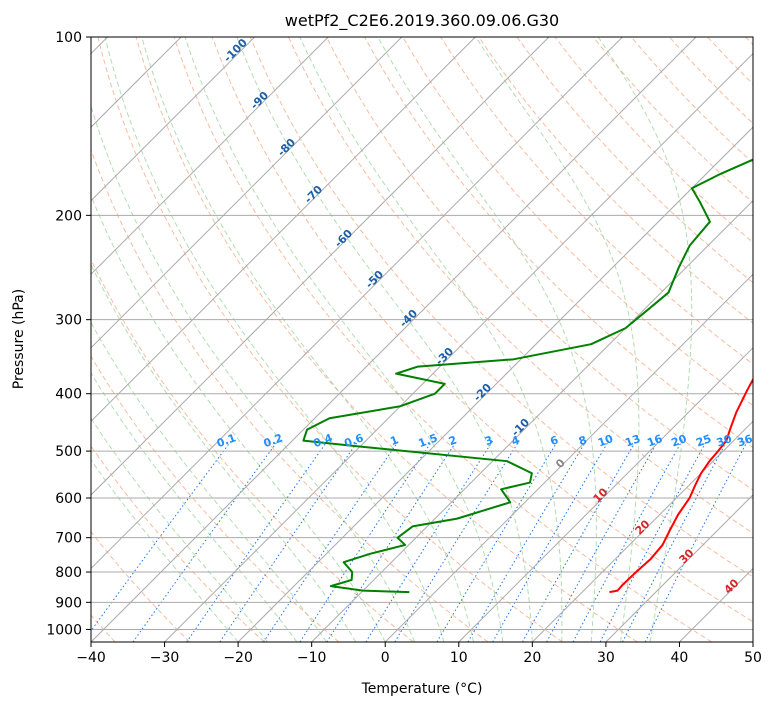 This screenshot has width=775, height=708. I want to click on moist-adiabat-label: 0, so click(560, 463).